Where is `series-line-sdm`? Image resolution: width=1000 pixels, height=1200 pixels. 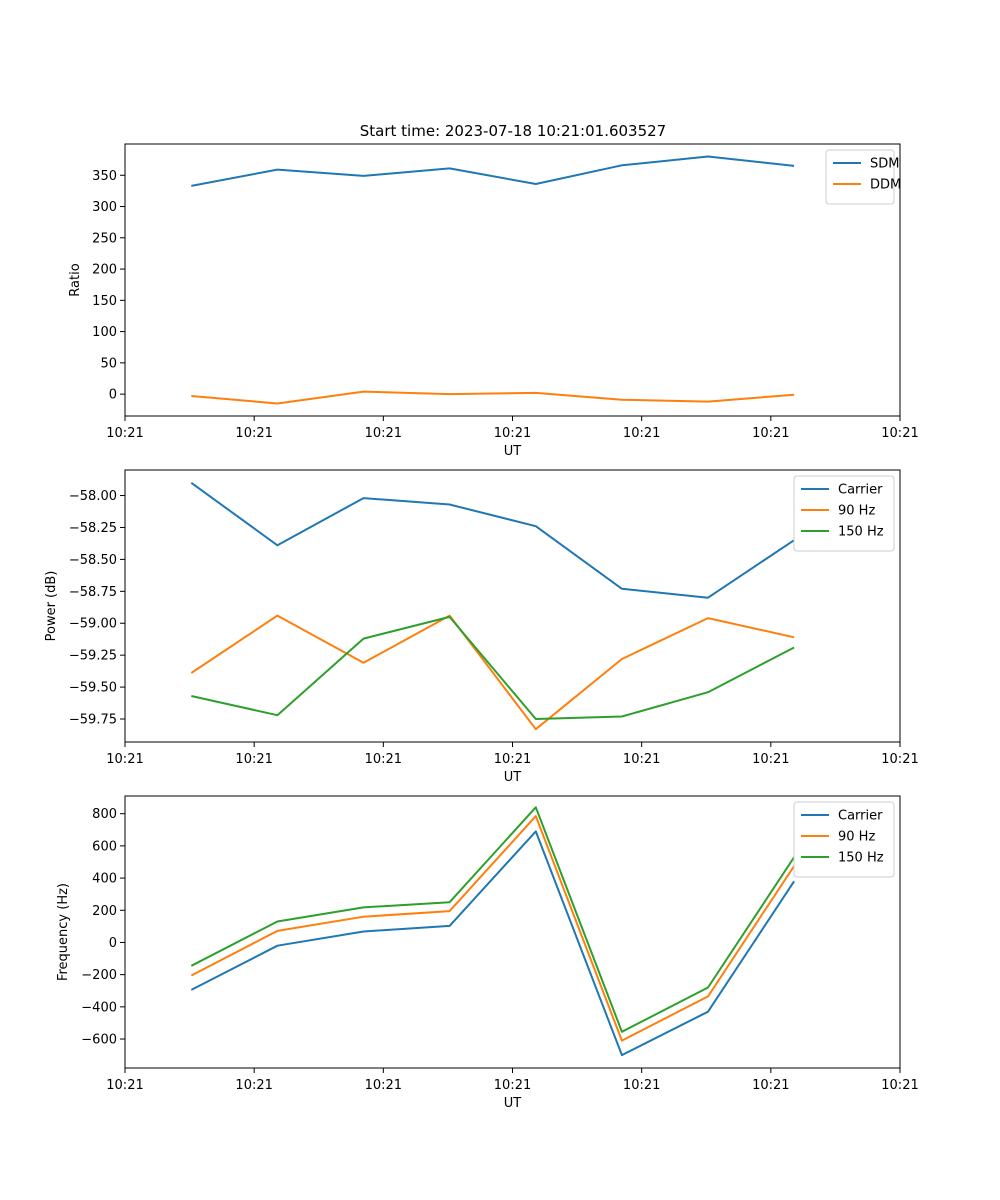 series-line-sdm is located at coordinates (493, 171).